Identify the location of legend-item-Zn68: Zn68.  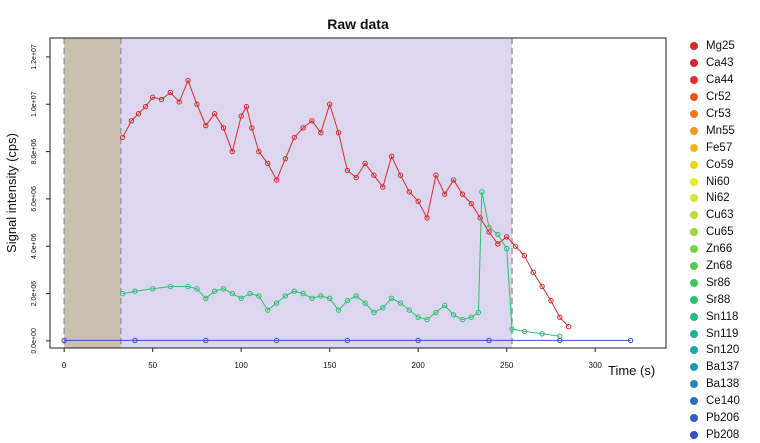
(725, 266).